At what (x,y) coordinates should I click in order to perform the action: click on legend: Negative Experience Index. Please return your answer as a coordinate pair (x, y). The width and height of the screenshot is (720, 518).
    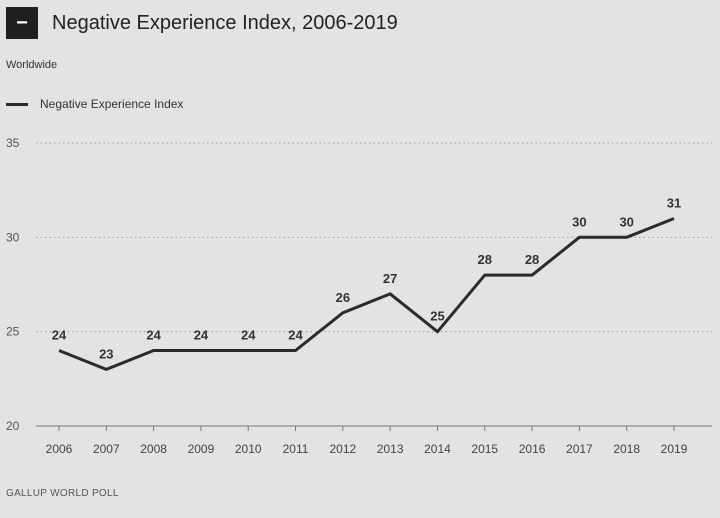
    Looking at the image, I should click on (94, 104).